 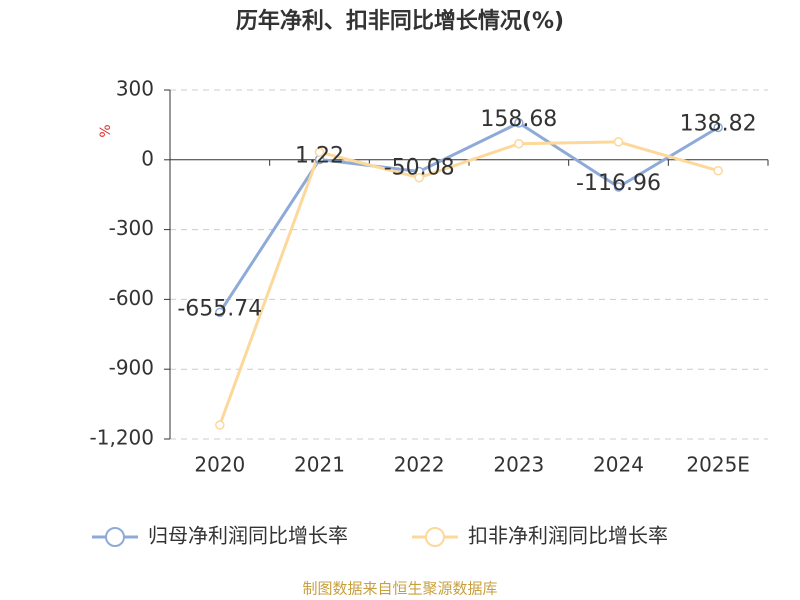 What do you see at coordinates (319, 465) in the screenshot?
I see `x-tick-label: 2021` at bounding box center [319, 465].